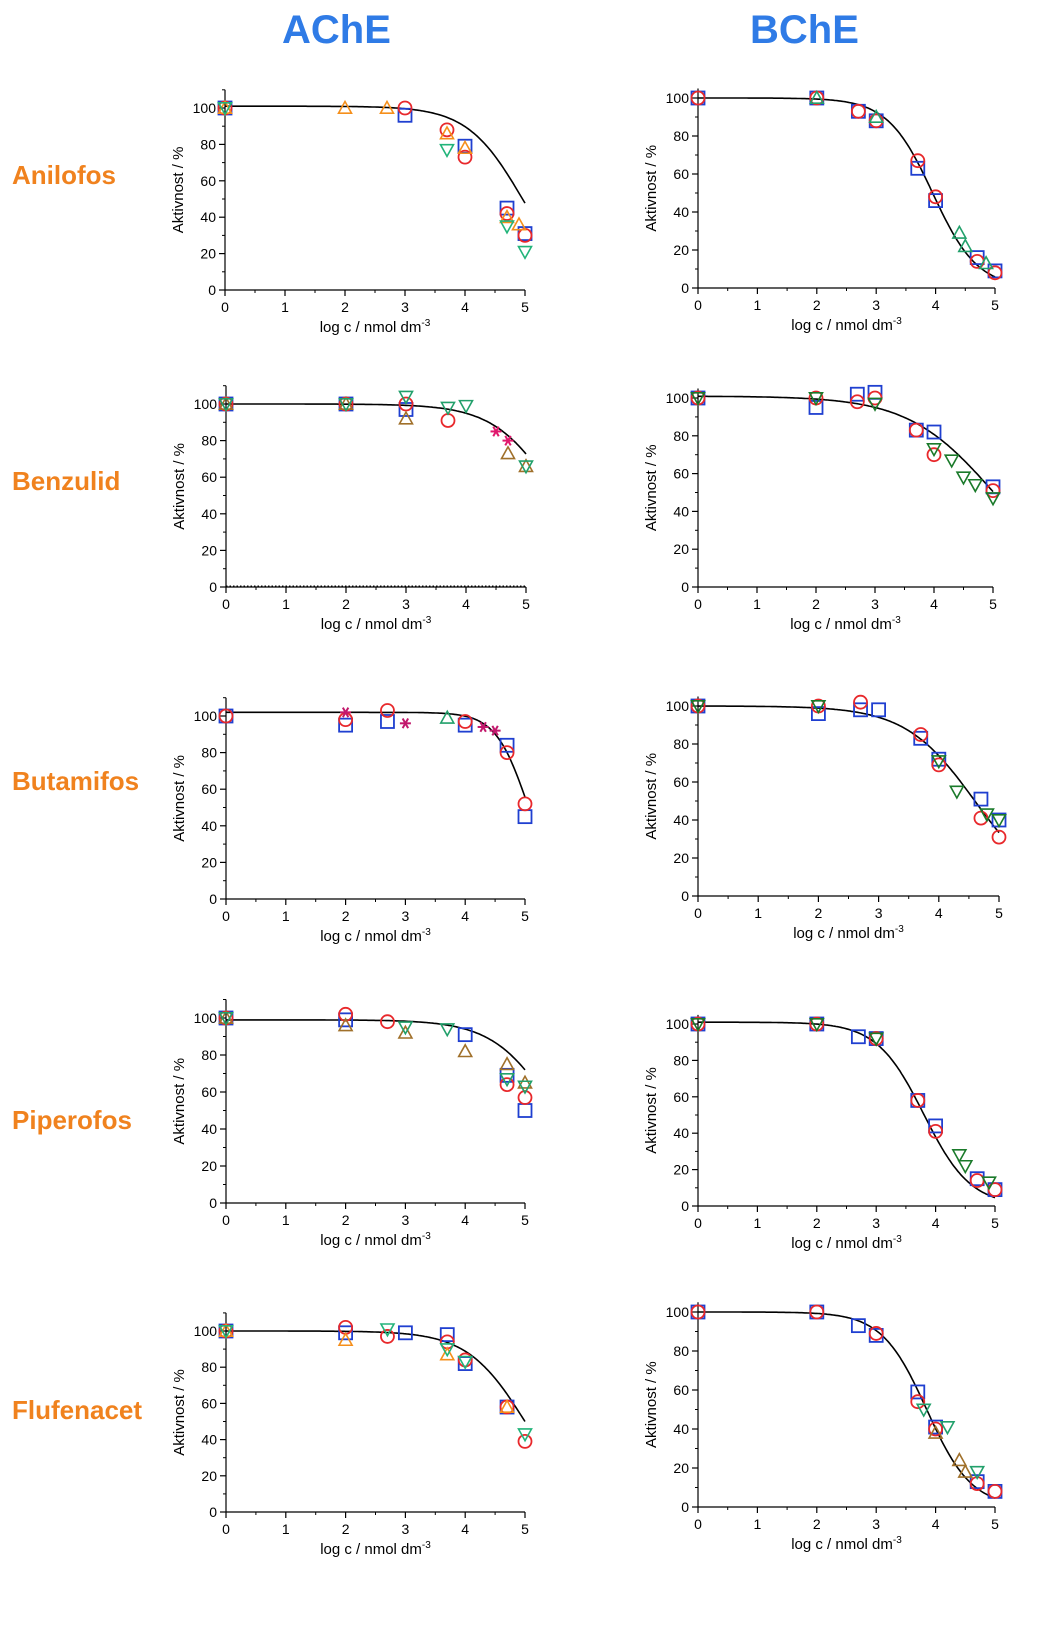  What do you see at coordinates (208, 217) in the screenshot?
I see `y-tick-label: 40` at bounding box center [208, 217].